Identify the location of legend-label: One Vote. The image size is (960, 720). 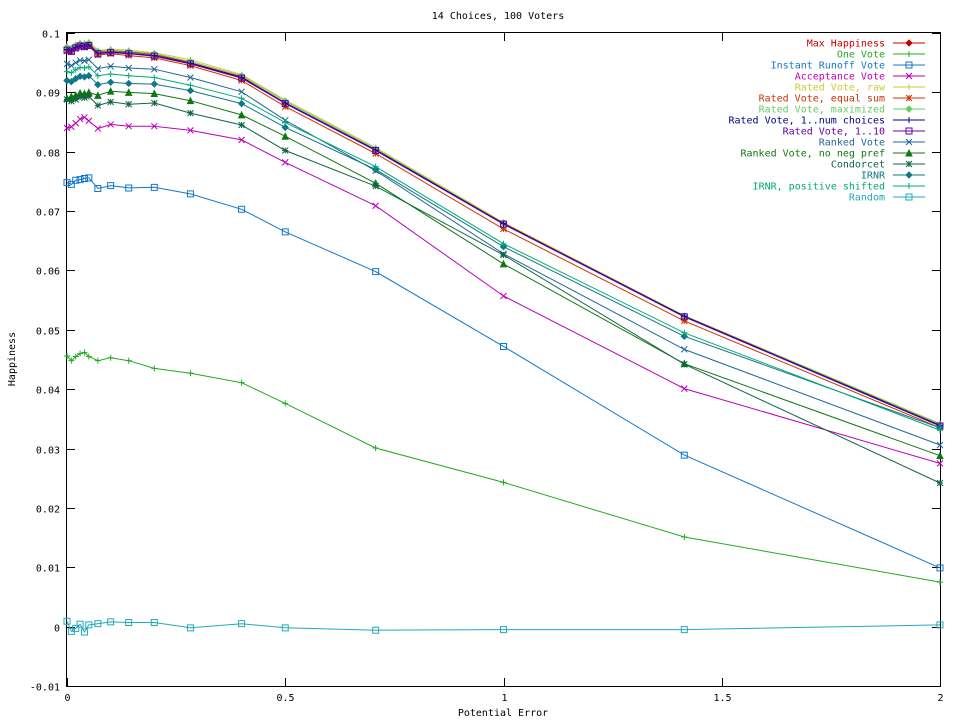
(861, 55).